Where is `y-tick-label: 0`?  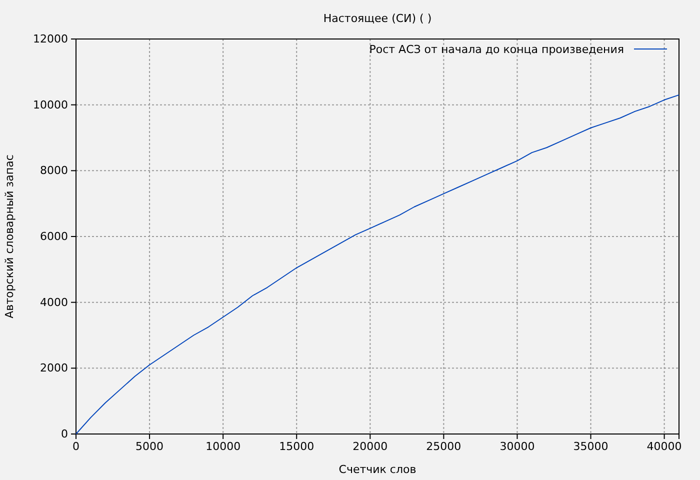 y-tick-label: 0 is located at coordinates (64, 434).